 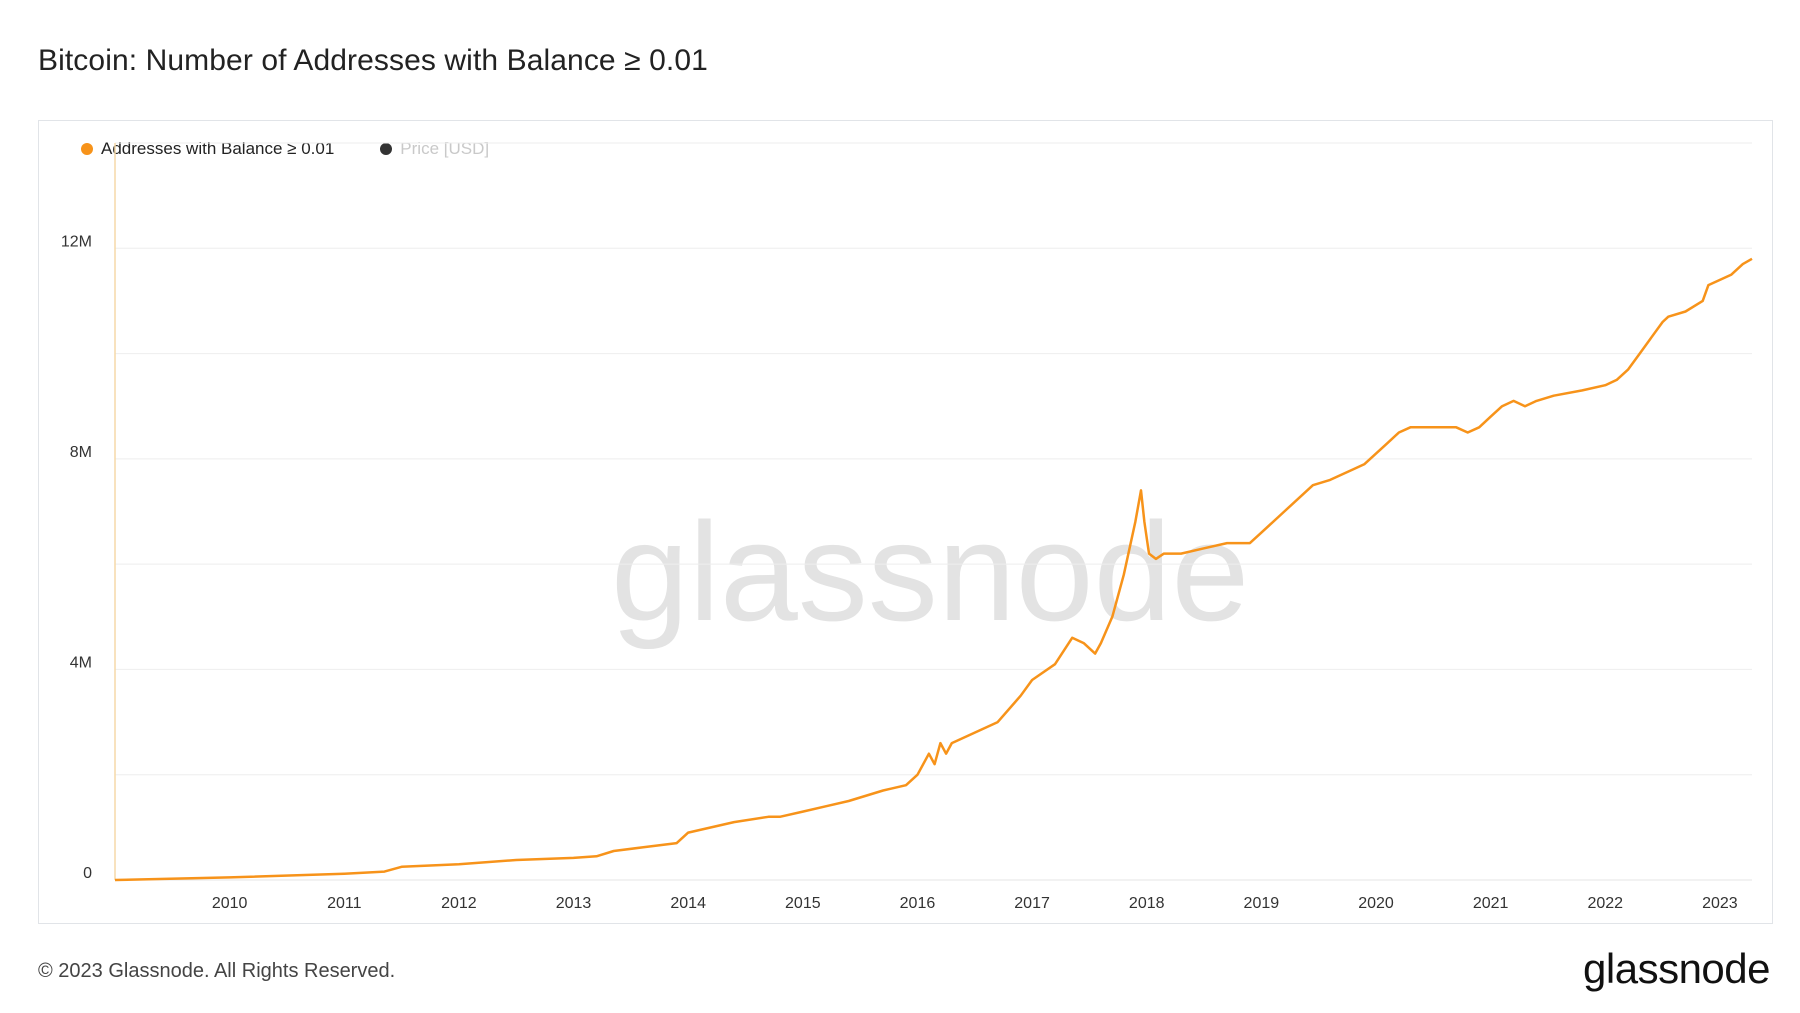 What do you see at coordinates (1491, 903) in the screenshot?
I see `x-tick-label: 2021` at bounding box center [1491, 903].